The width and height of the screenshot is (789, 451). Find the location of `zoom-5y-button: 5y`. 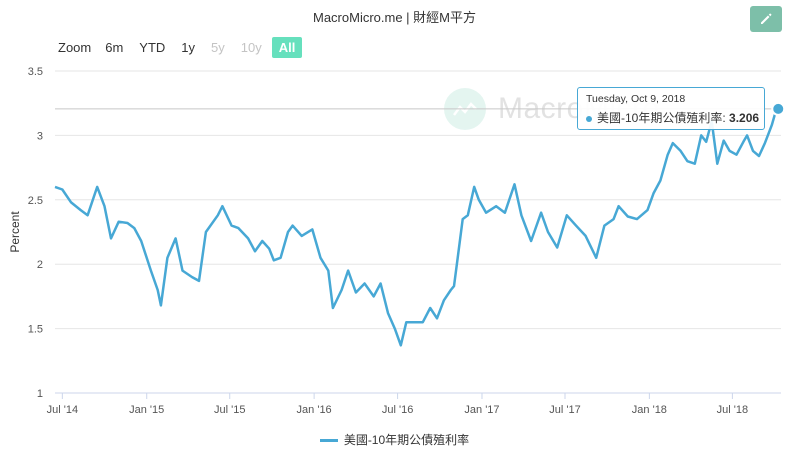

zoom-5y-button: 5y is located at coordinates (218, 47).